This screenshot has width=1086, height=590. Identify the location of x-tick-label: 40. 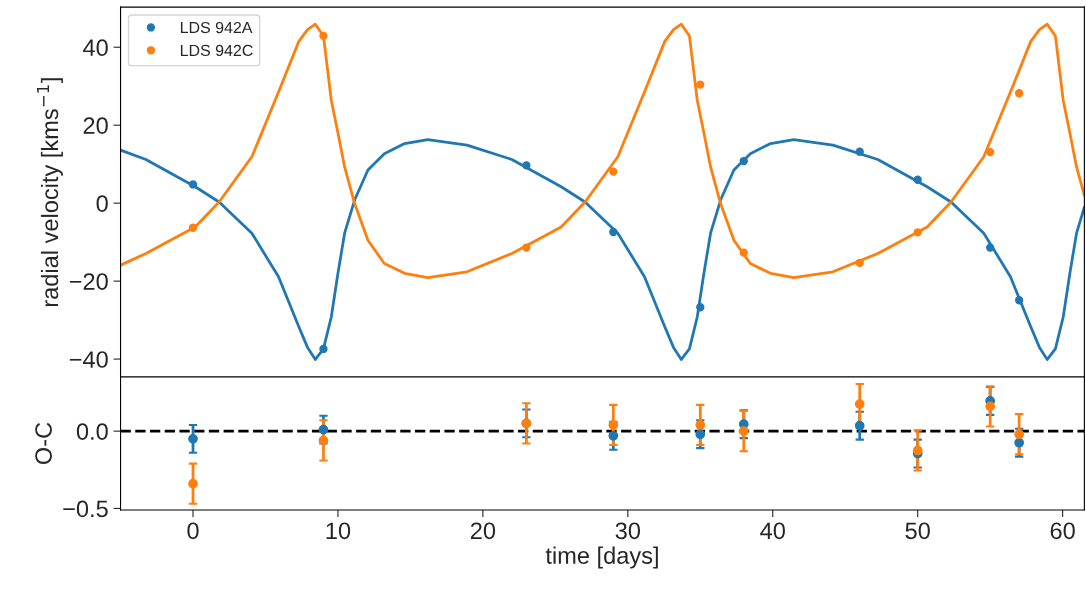
(772, 531).